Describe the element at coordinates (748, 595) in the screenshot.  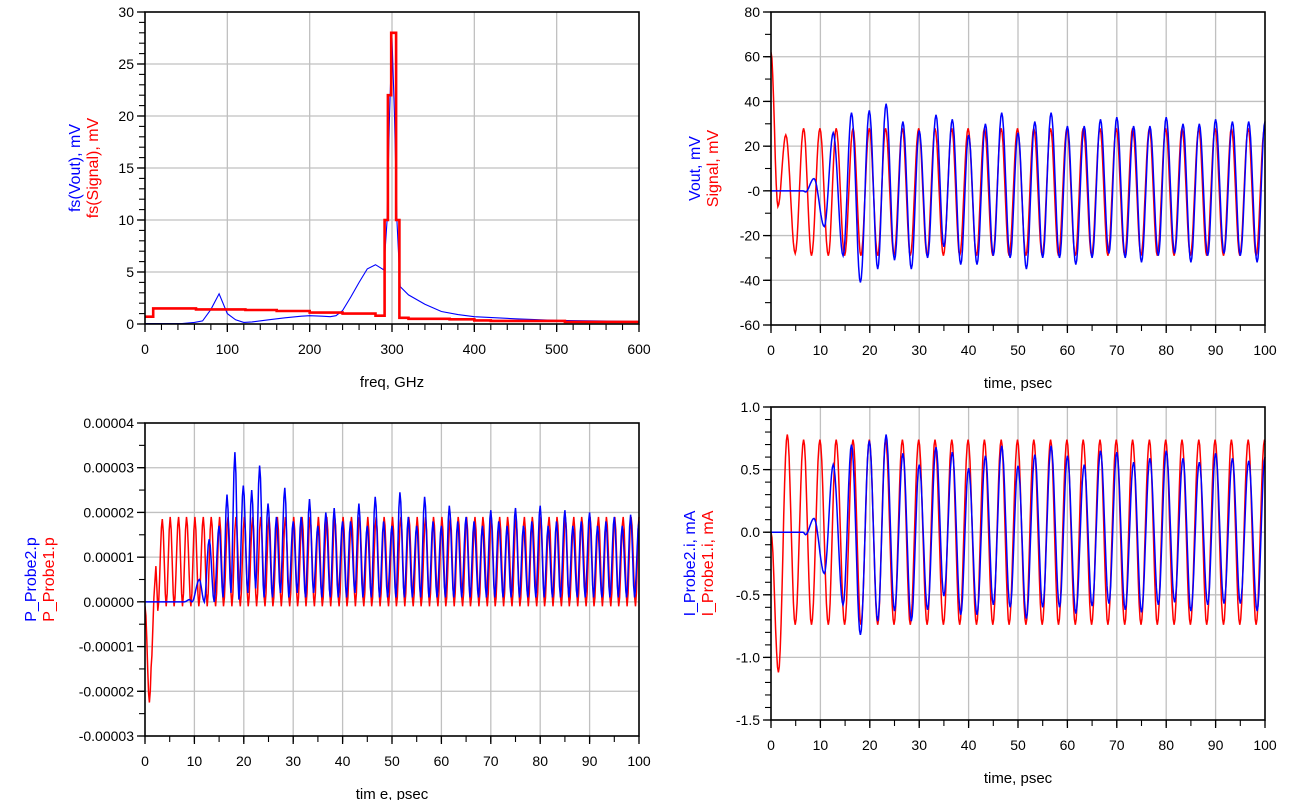
I see `y-tick-label: -0.5` at that location.